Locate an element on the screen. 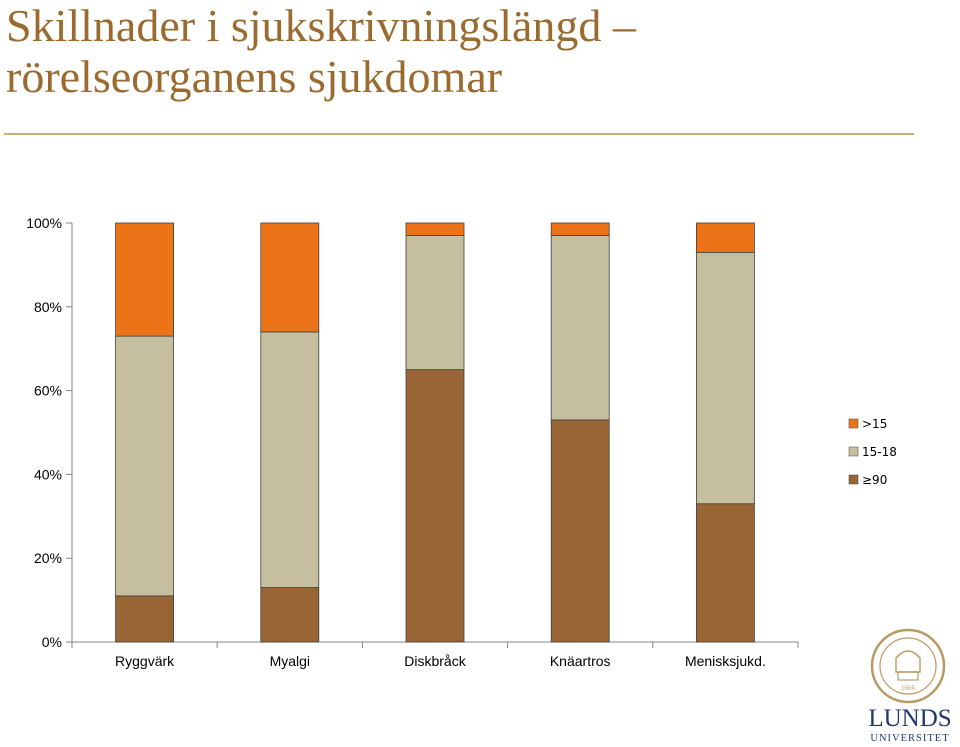 This screenshot has height=747, width=960. category-label: Diskbråck is located at coordinates (435, 661).